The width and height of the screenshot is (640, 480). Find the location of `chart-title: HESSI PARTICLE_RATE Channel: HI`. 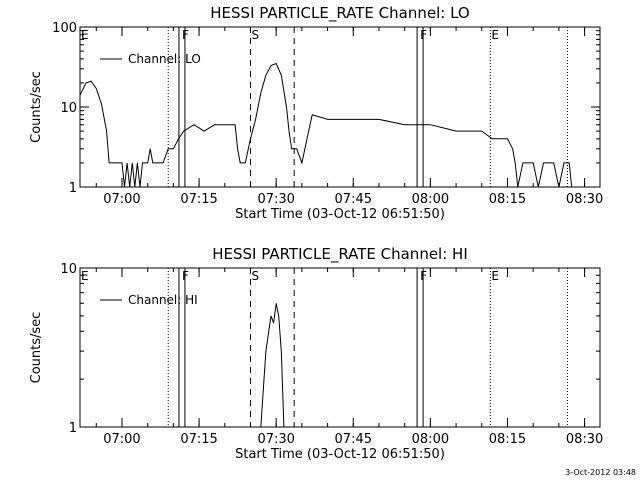

chart-title: HESSI PARTICLE_RATE Channel: HI is located at coordinates (340, 254).